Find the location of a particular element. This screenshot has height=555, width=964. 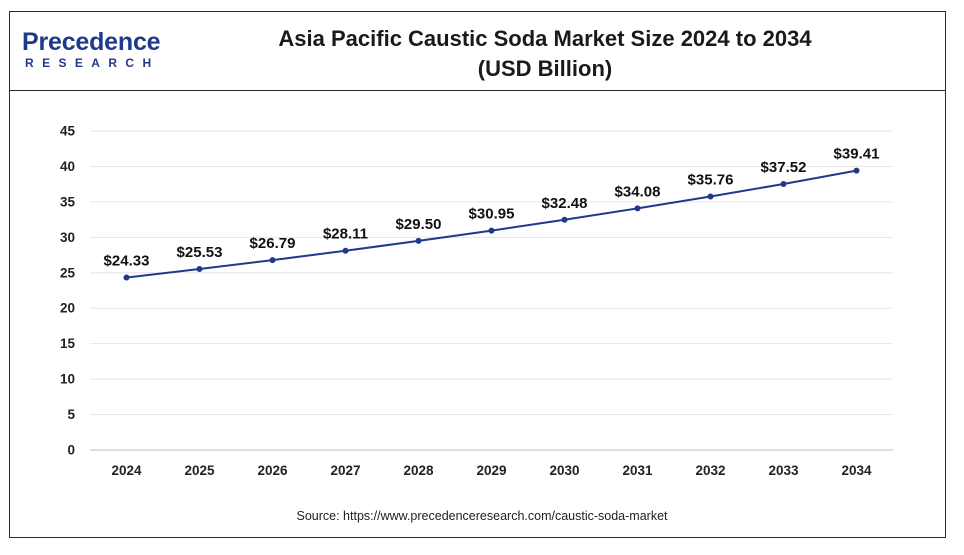

x-tick-label: 2028 is located at coordinates (418, 470).